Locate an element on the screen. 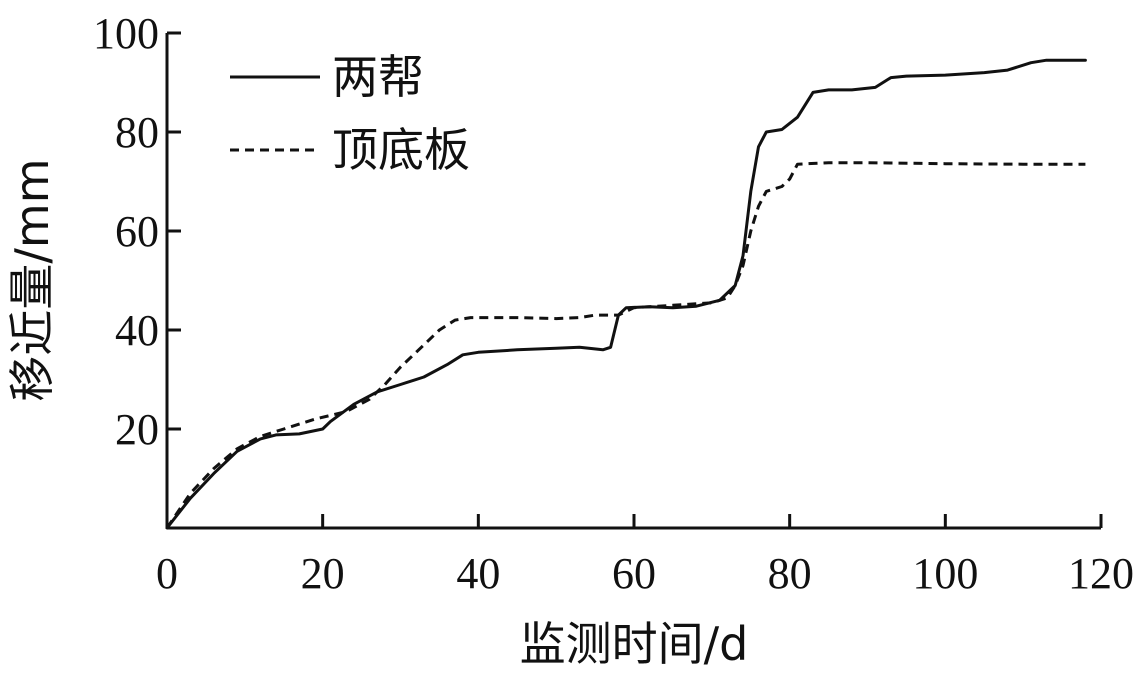 The width and height of the screenshot is (1146, 677). y-tick-label: 80 is located at coordinates (137, 132).